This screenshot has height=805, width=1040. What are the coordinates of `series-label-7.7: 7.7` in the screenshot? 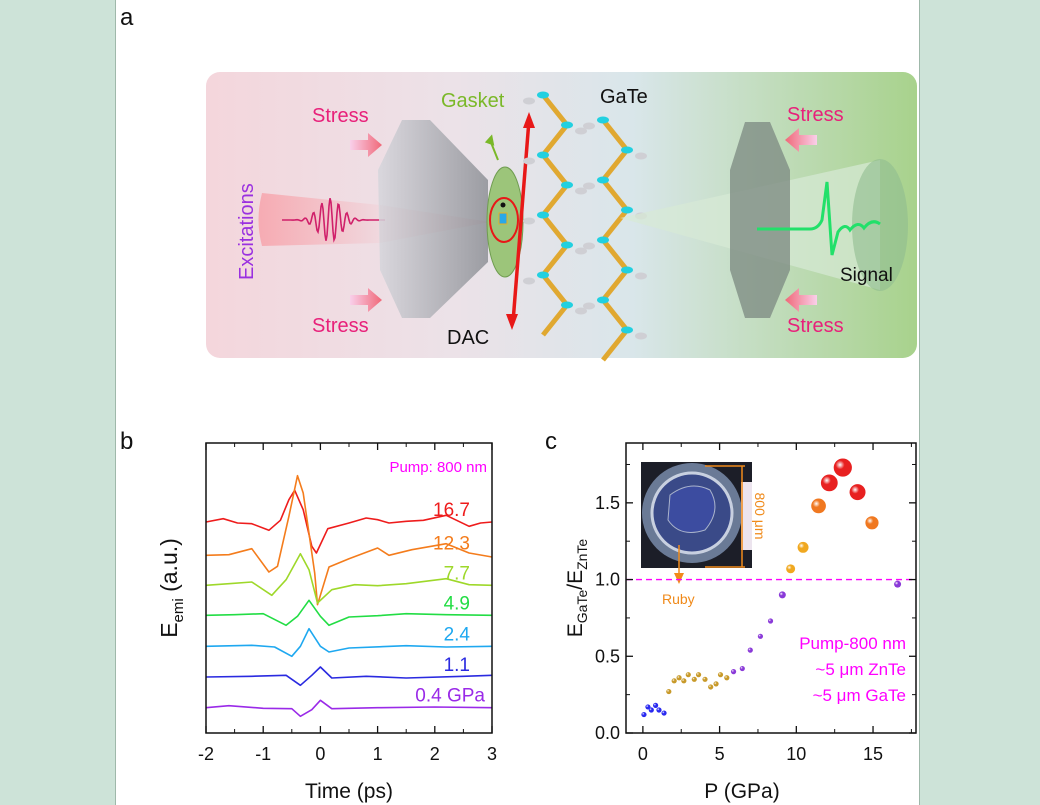 It's located at (457, 573).